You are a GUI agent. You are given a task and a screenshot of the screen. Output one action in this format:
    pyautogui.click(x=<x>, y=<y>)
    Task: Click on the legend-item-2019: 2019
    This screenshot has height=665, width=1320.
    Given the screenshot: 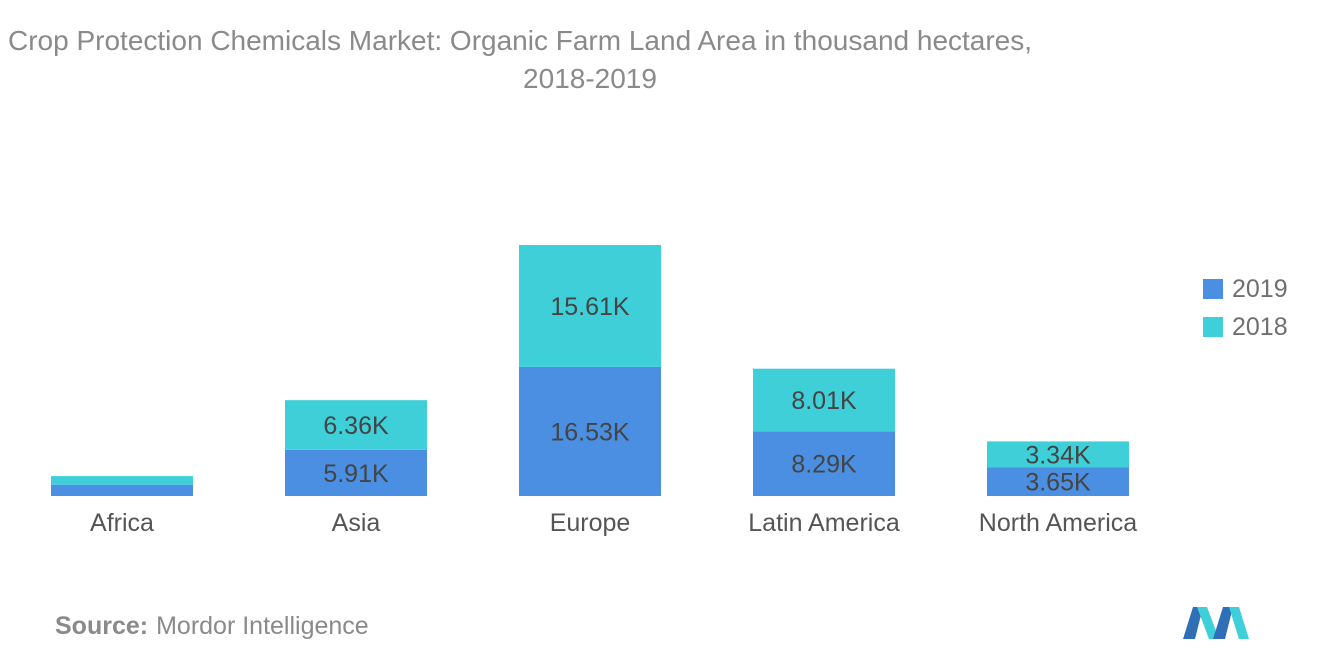 What is the action you would take?
    pyautogui.click(x=1245, y=289)
    